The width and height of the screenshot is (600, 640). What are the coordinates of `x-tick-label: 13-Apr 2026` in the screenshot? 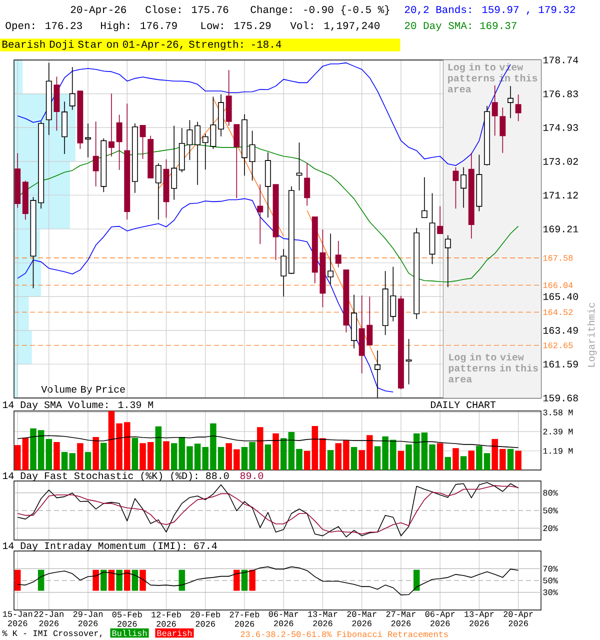 It's located at (479, 618).